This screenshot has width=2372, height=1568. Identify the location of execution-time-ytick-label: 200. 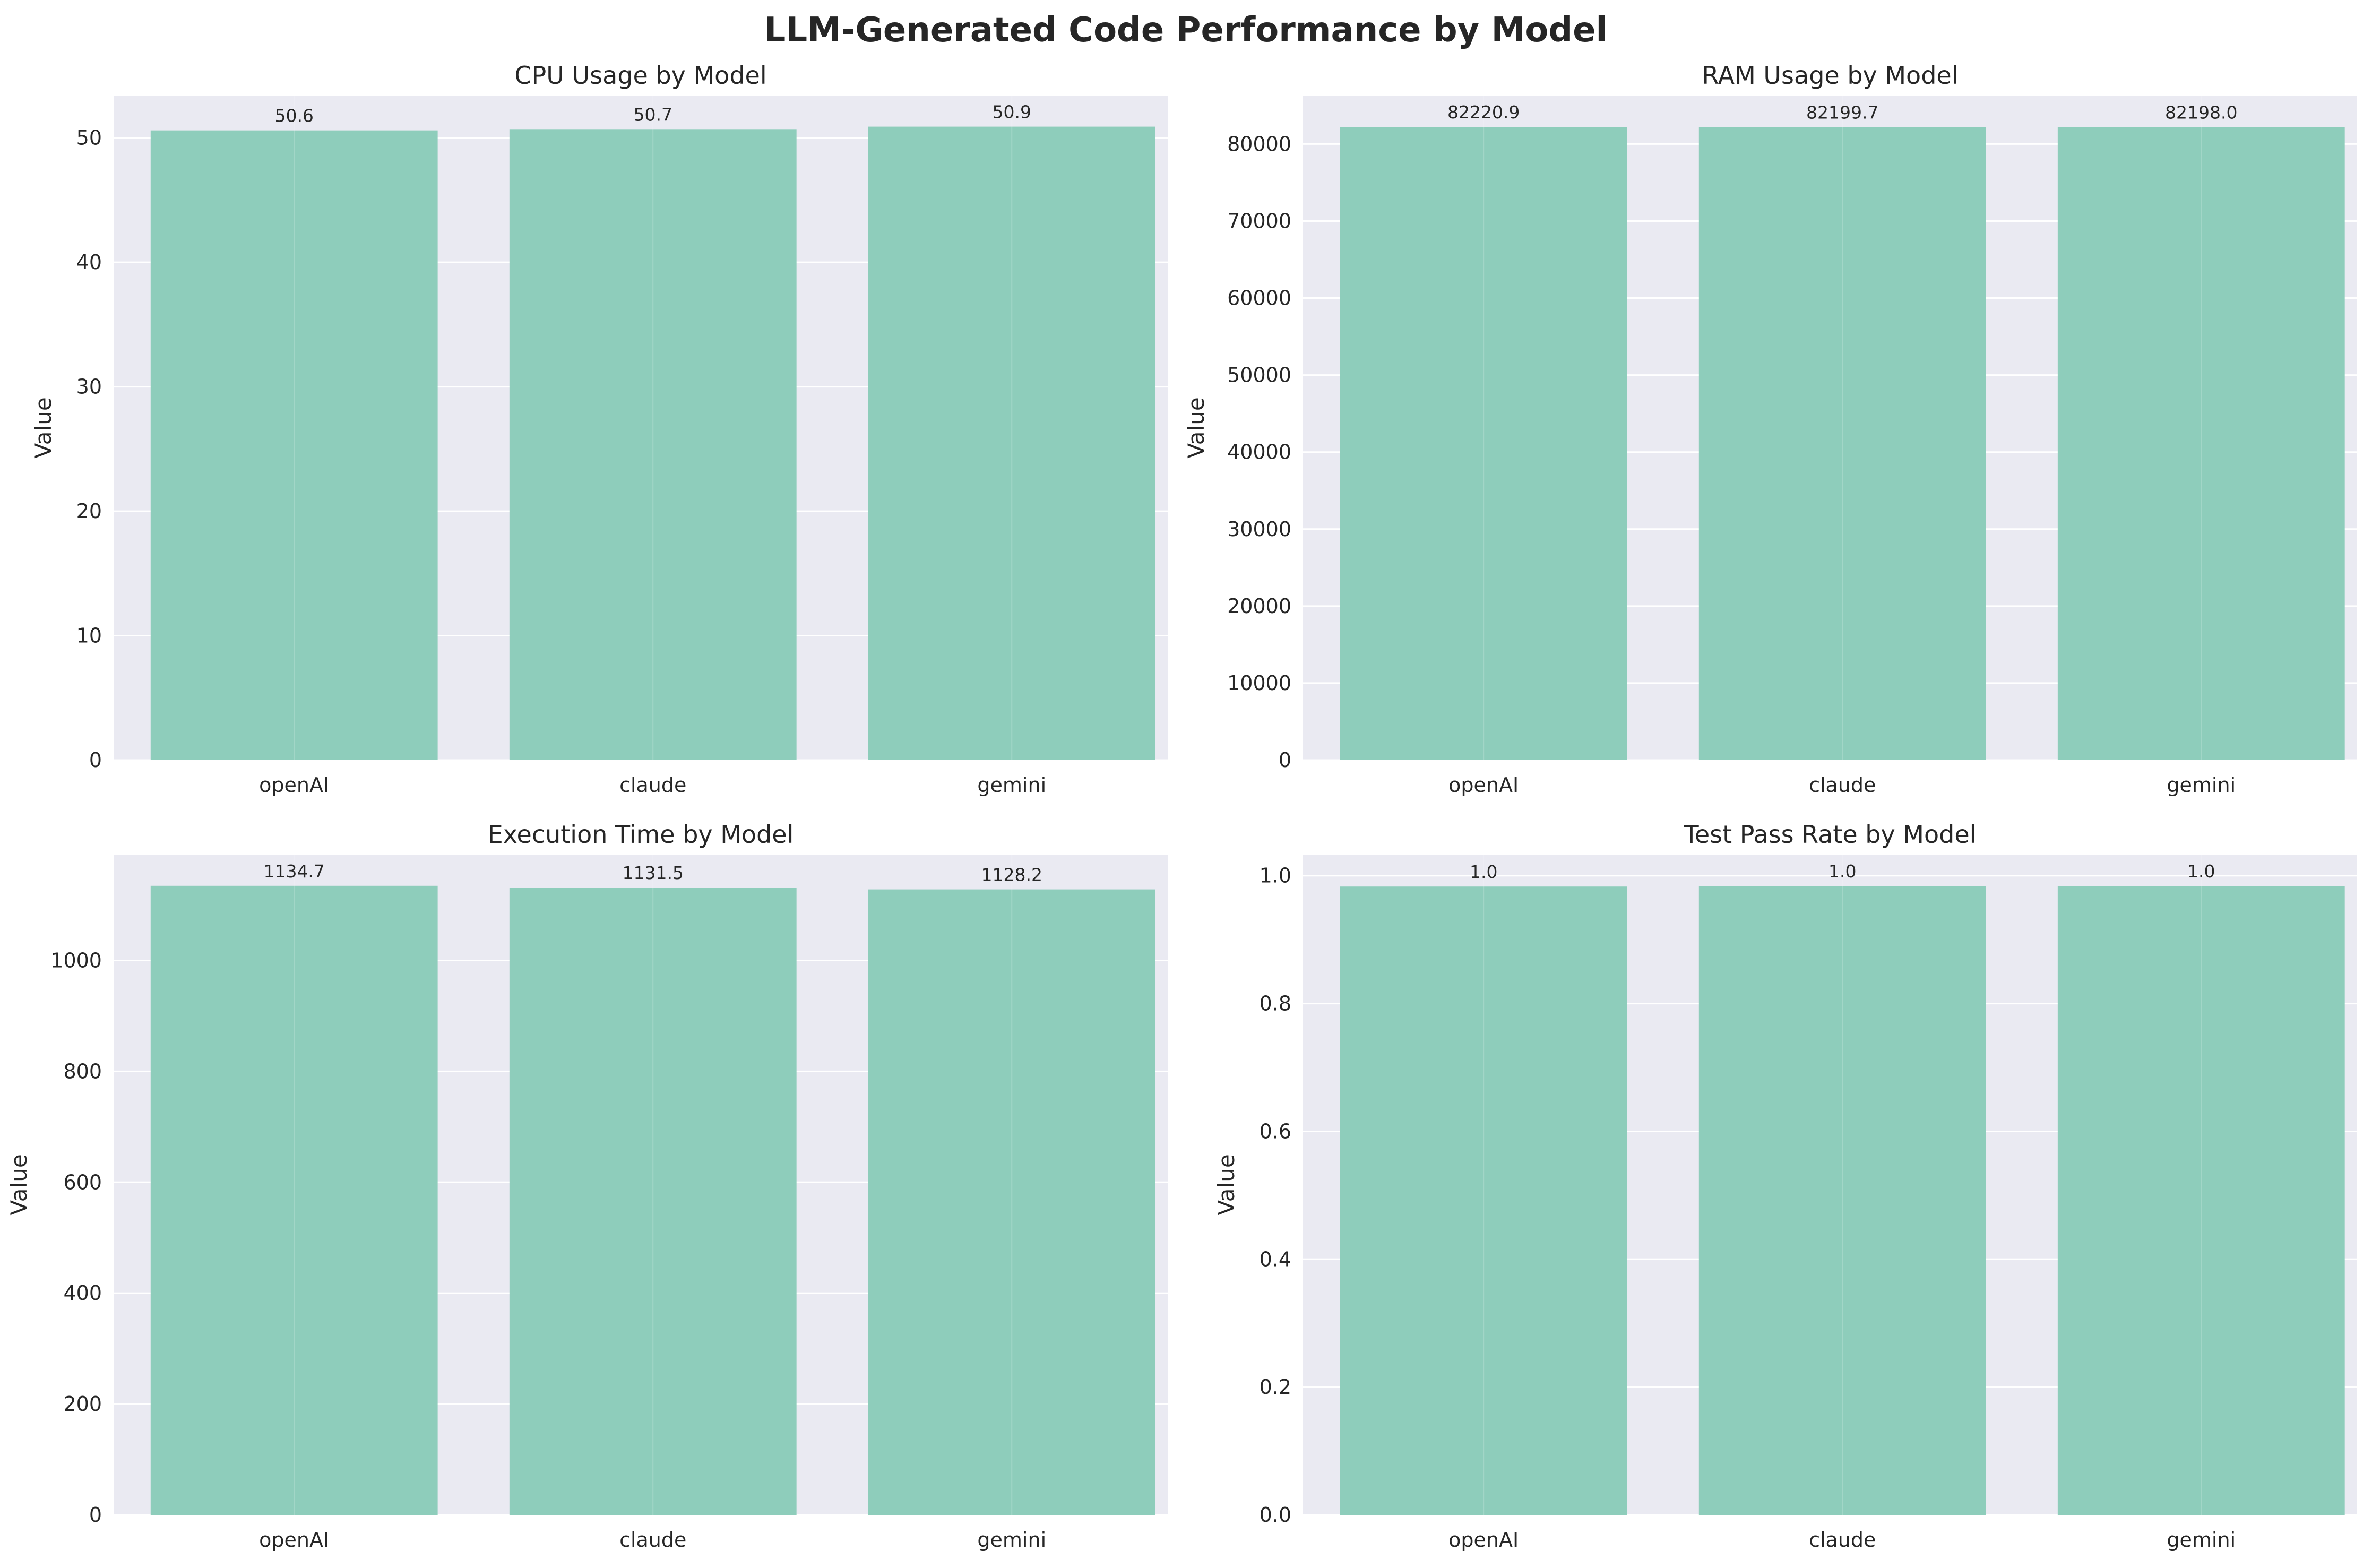
(82, 1404).